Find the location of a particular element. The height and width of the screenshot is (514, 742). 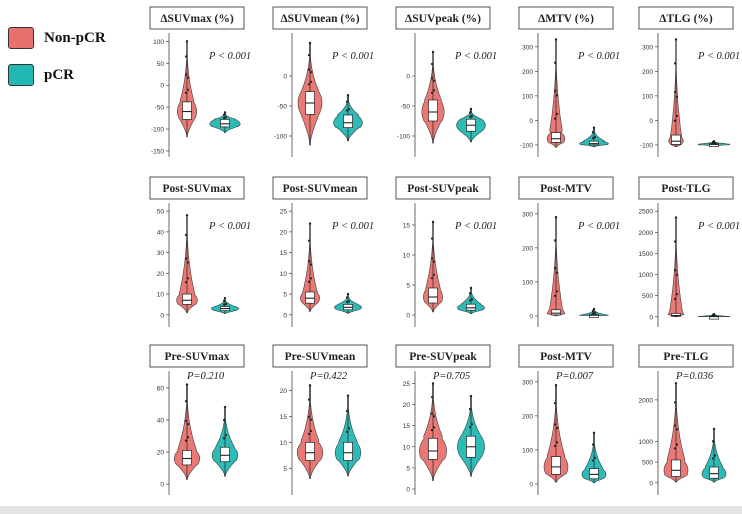

y-tick-label: 1500 is located at coordinates (646, 254).